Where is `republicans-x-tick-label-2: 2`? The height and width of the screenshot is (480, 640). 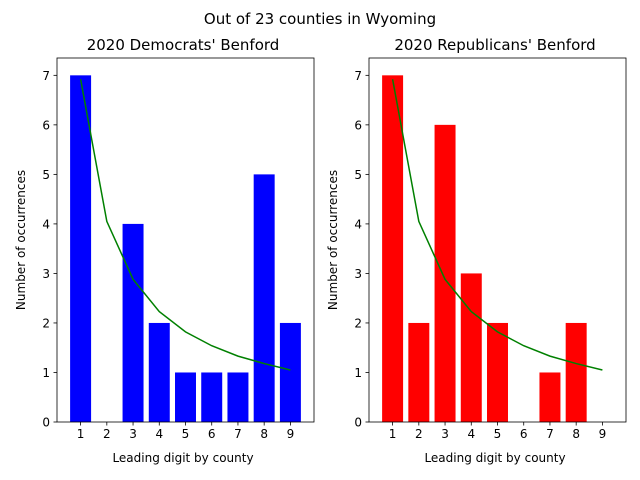 republicans-x-tick-label-2: 2 is located at coordinates (419, 434).